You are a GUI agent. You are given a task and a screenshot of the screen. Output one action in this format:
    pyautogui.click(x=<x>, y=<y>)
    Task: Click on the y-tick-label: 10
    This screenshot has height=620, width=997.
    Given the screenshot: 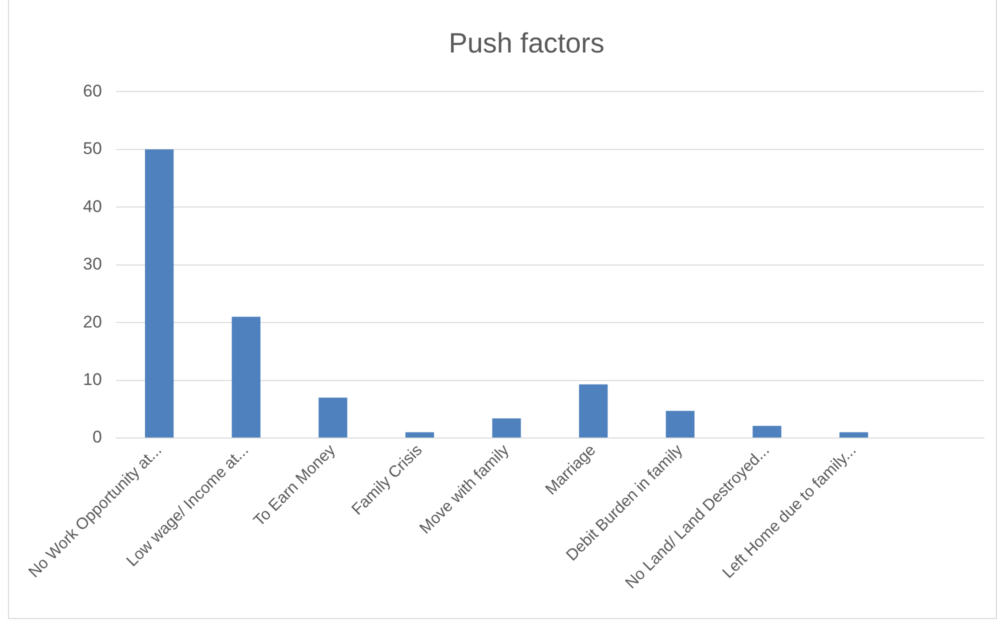 What is the action you would take?
    pyautogui.click(x=92, y=379)
    